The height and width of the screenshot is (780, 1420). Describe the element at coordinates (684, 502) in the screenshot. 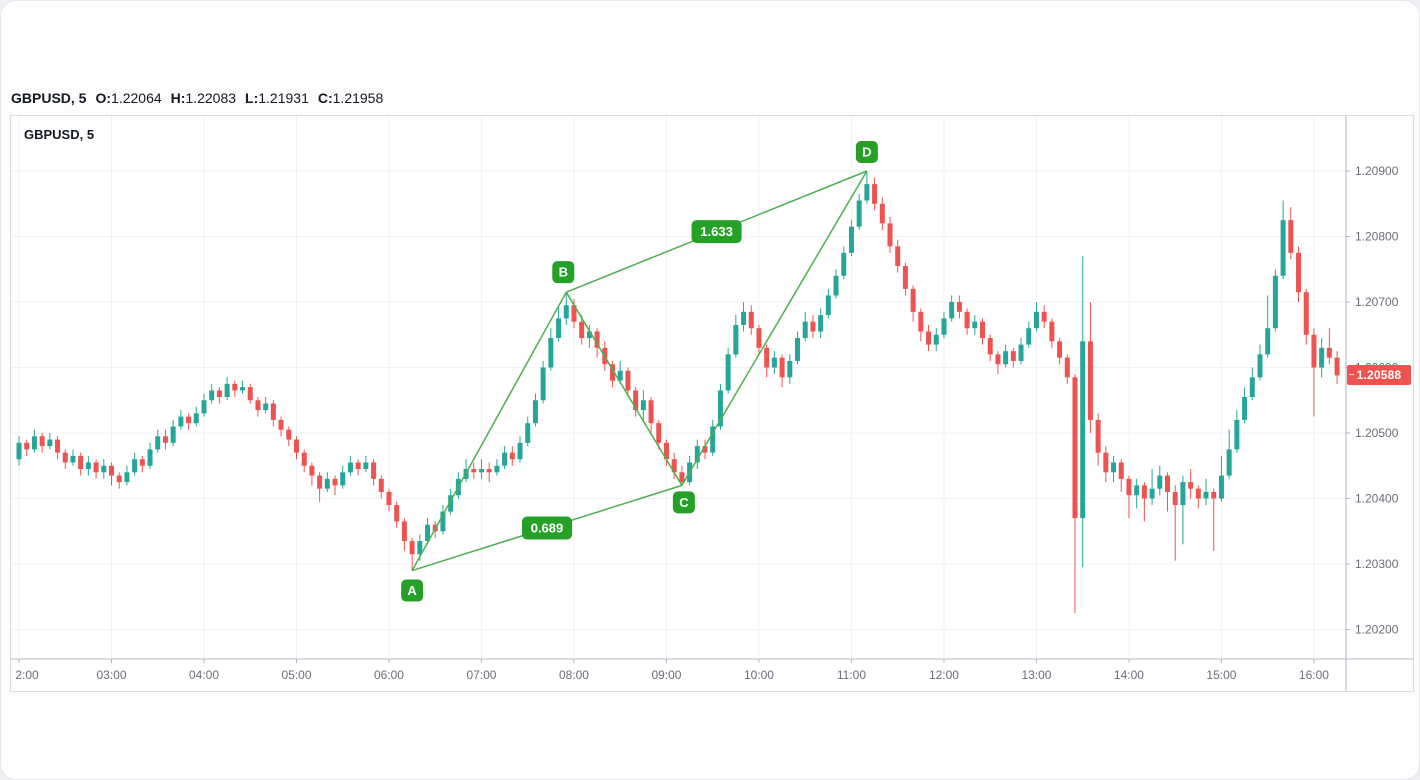

I see `svg-text: C` at that location.